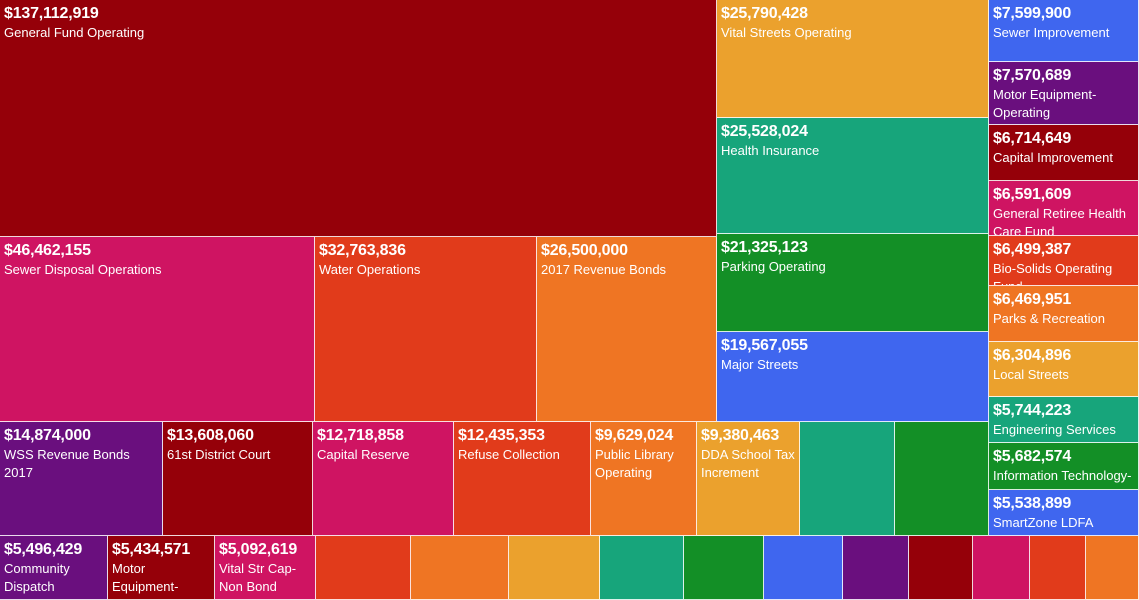  Describe the element at coordinates (47, 435) in the screenshot. I see `tile-amount: $14,874,000` at that location.